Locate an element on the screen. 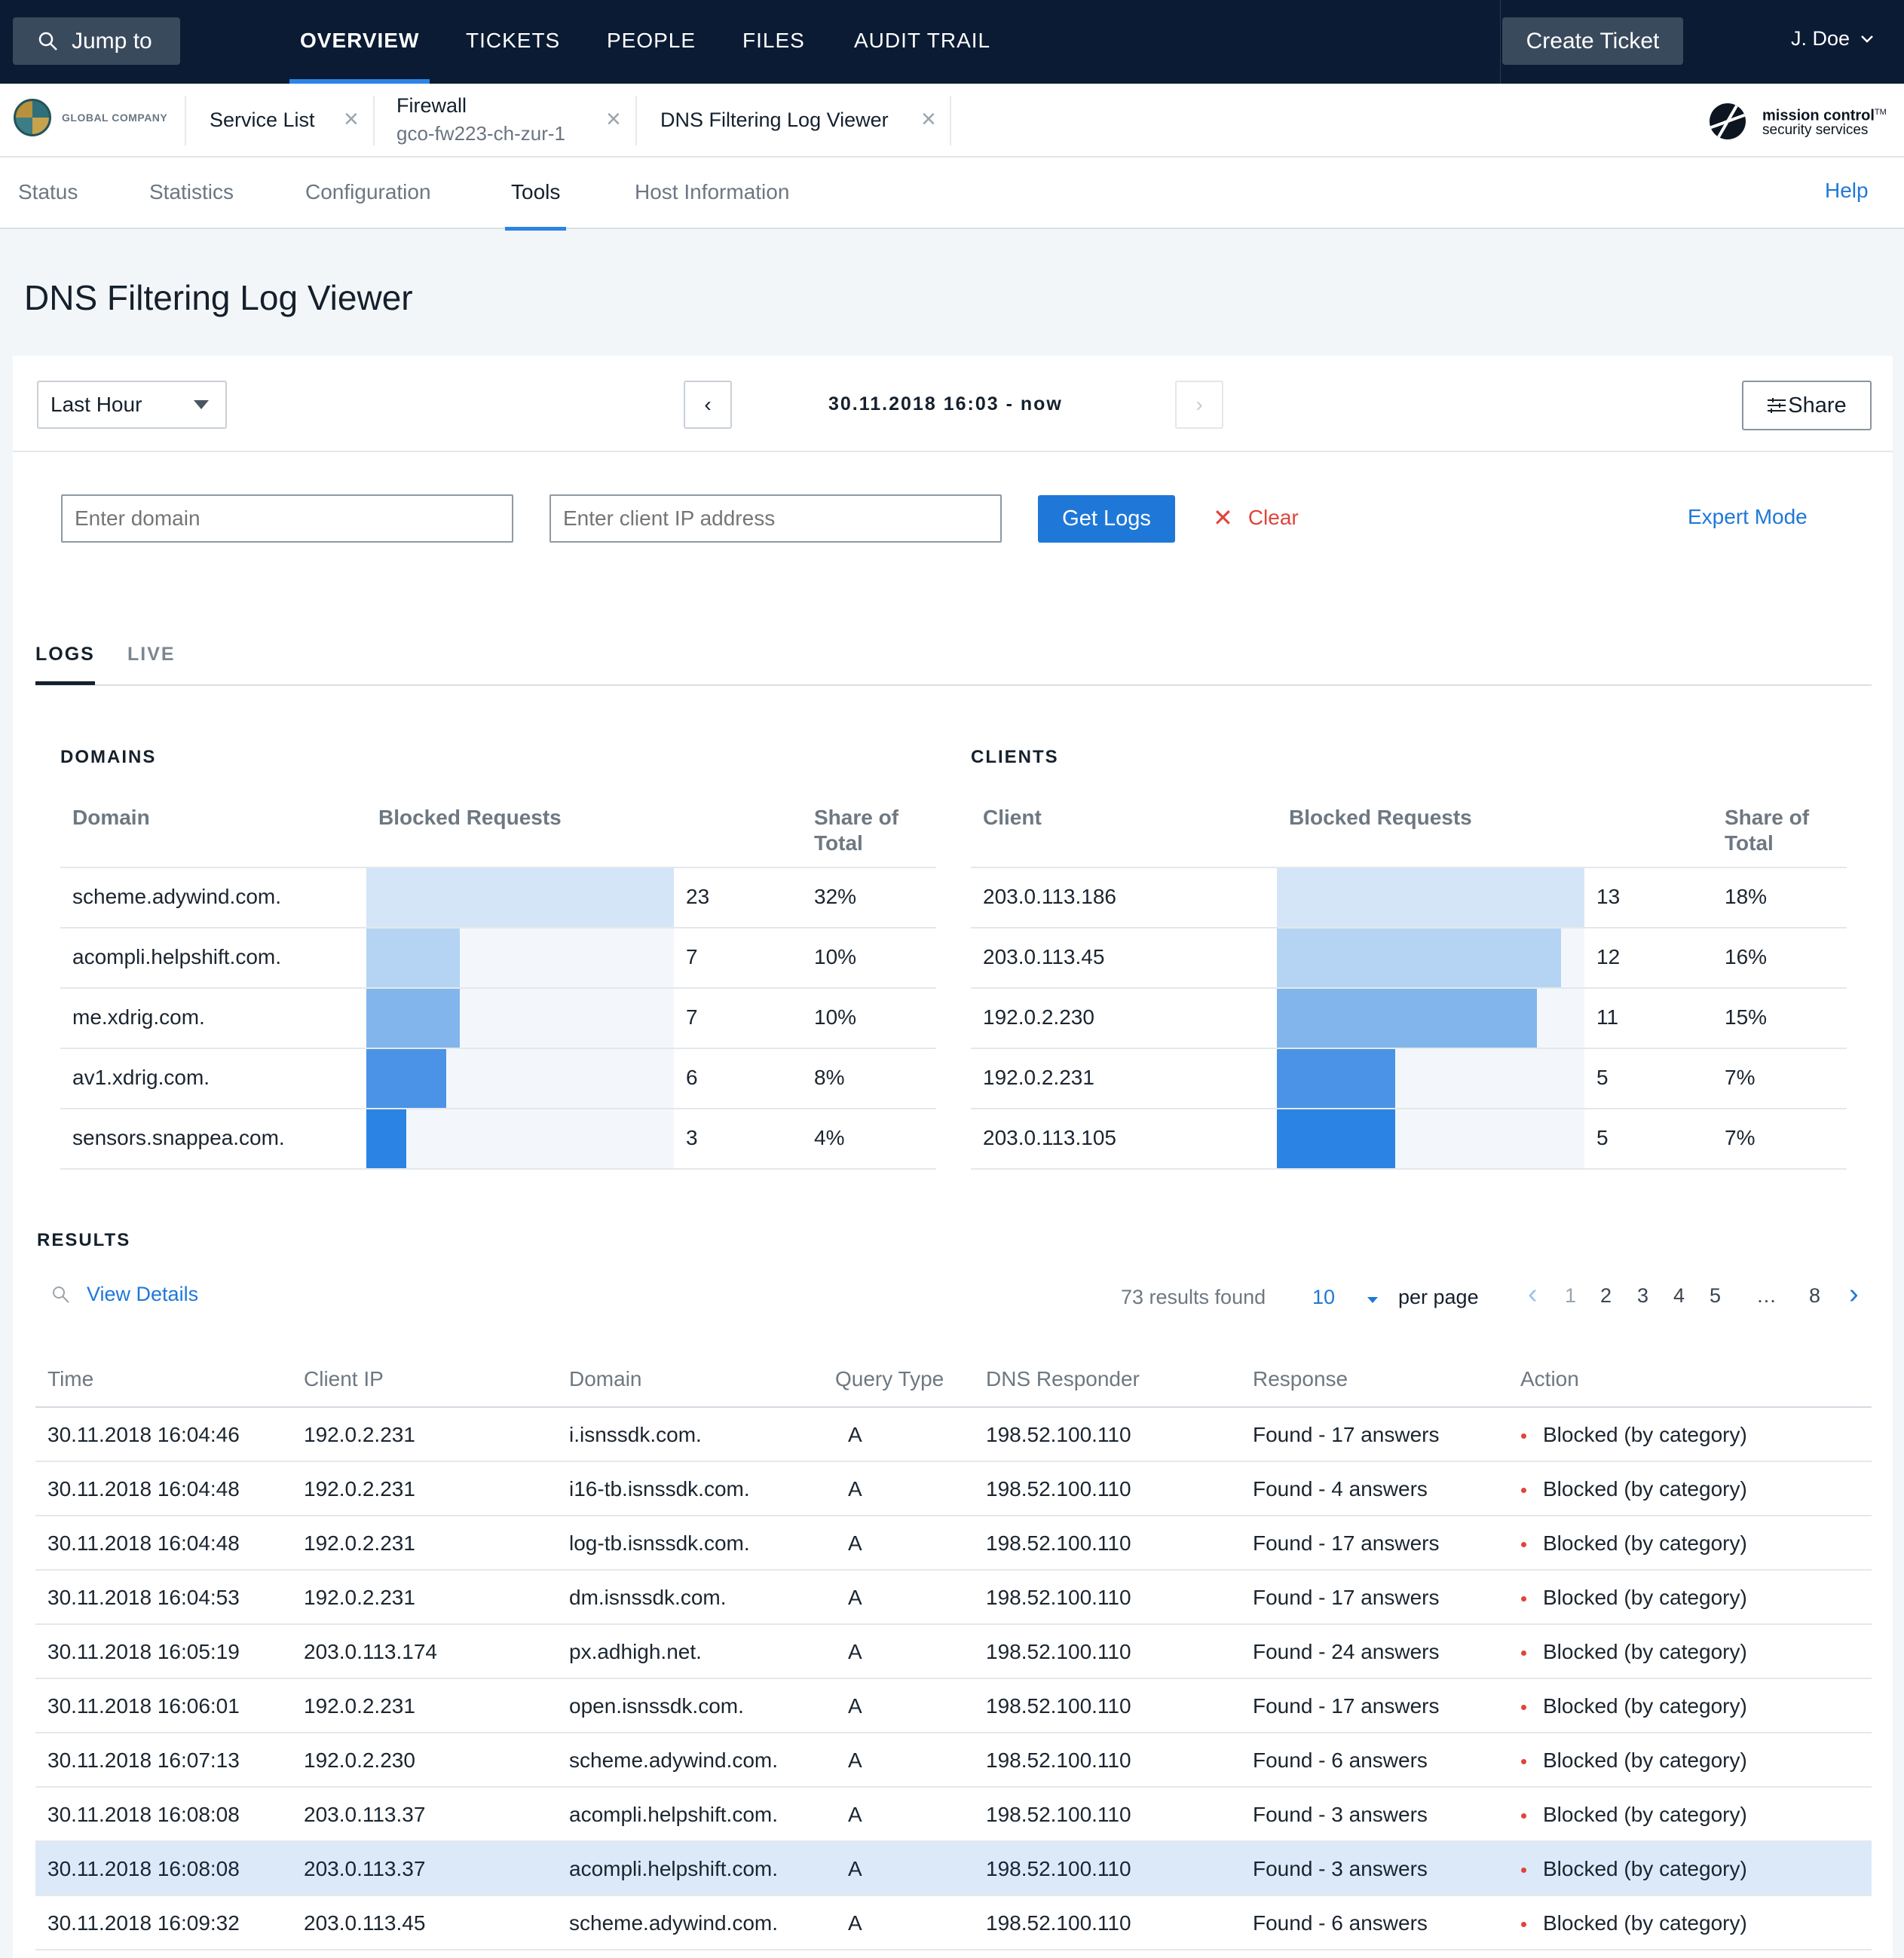 This screenshot has height=1958, width=1904. tab-status: Status is located at coordinates (48, 191).